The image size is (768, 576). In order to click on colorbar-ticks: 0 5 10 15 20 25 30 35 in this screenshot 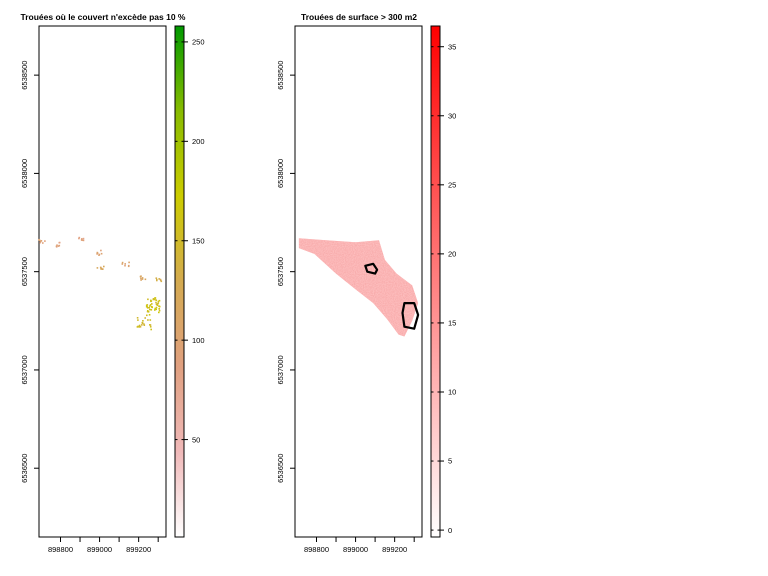, I will do `click(443, 288)`.